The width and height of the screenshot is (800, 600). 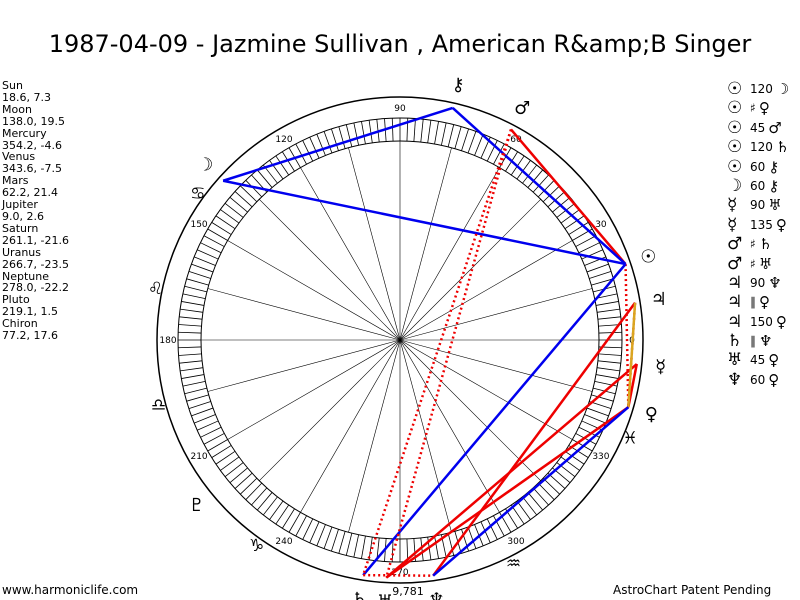 I want to click on aspect-row: ☉ 60 ⚷, so click(x=758, y=167).